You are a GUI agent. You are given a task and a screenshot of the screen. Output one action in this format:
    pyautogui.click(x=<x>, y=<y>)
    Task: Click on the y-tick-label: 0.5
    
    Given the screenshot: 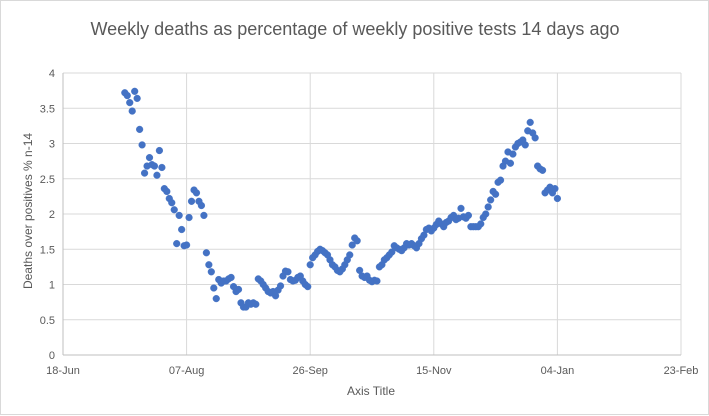 What is the action you would take?
    pyautogui.click(x=47, y=321)
    